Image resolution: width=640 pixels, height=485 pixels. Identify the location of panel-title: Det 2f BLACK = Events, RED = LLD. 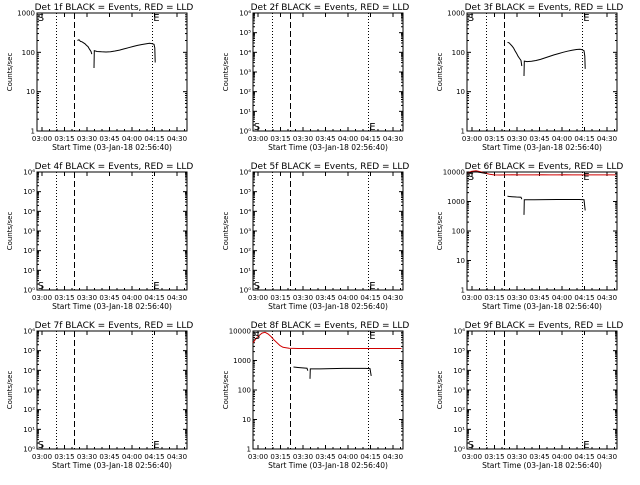
(330, 8).